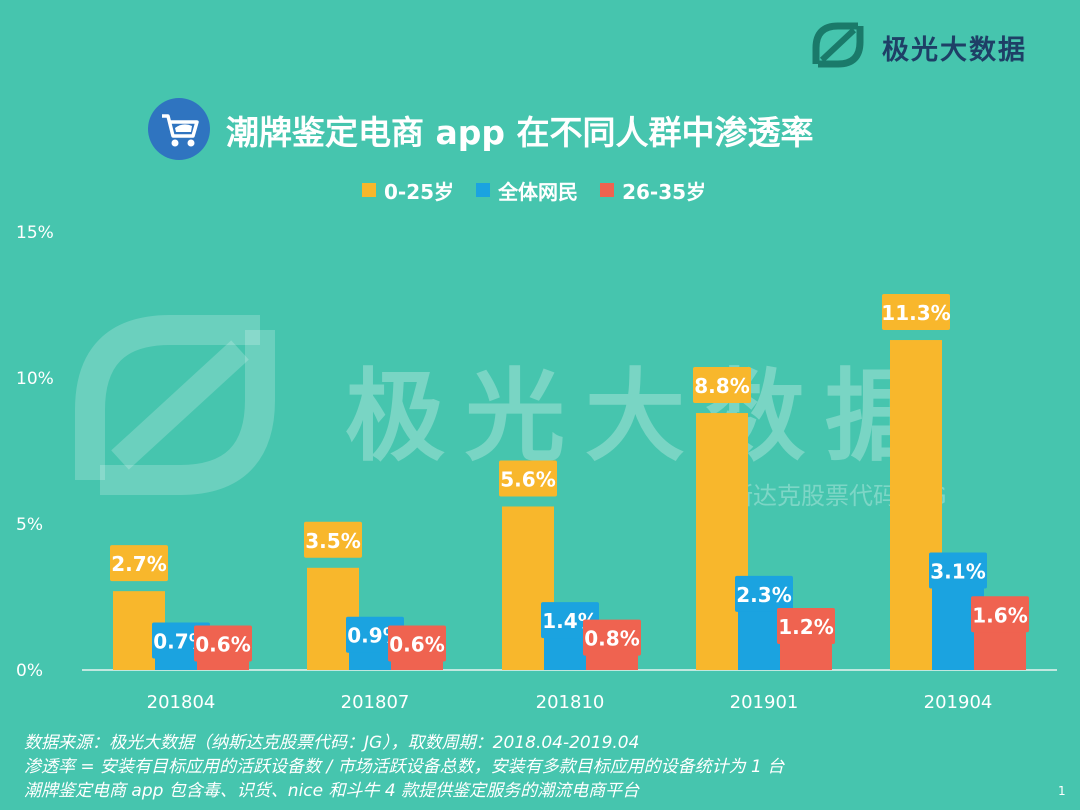 The height and width of the screenshot is (810, 1080). I want to click on y-tick-label: 15%, so click(35, 233).